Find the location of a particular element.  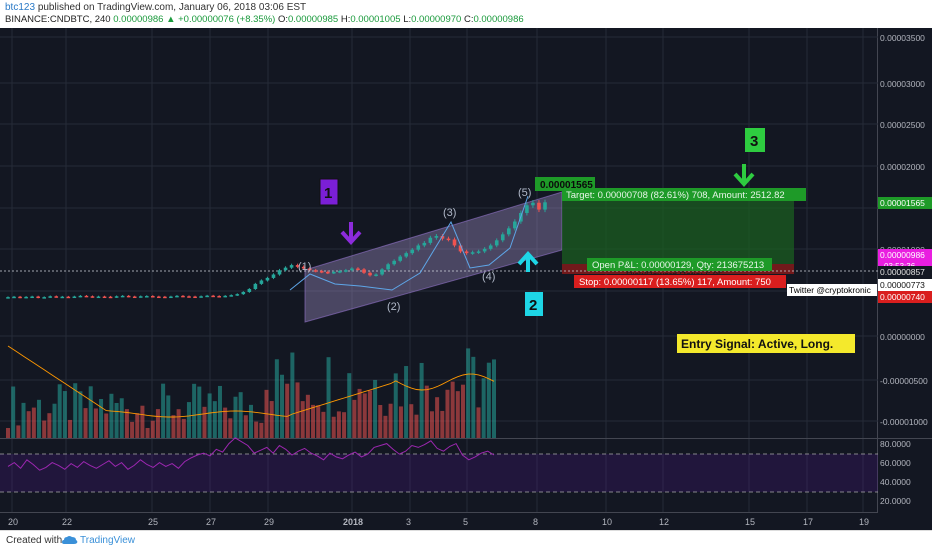

badge-line is located at coordinates (905, 272).